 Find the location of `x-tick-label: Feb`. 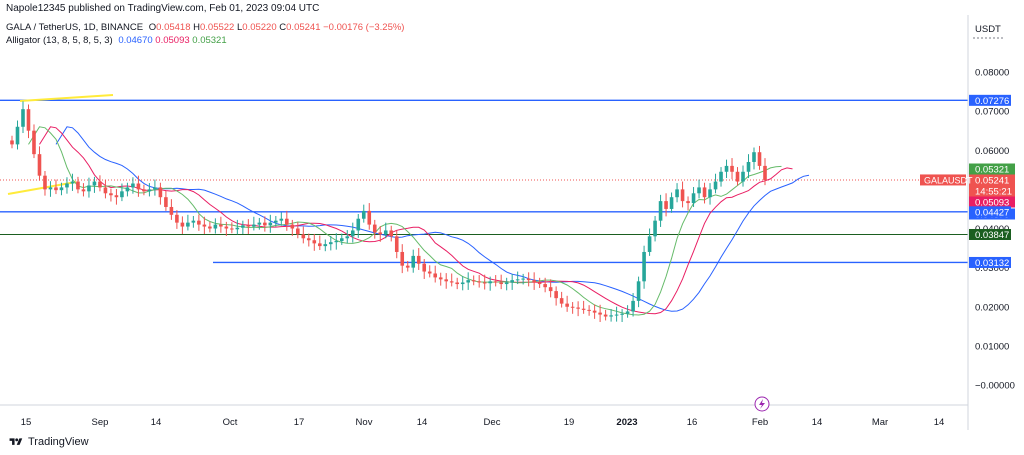

x-tick-label: Feb is located at coordinates (760, 422).